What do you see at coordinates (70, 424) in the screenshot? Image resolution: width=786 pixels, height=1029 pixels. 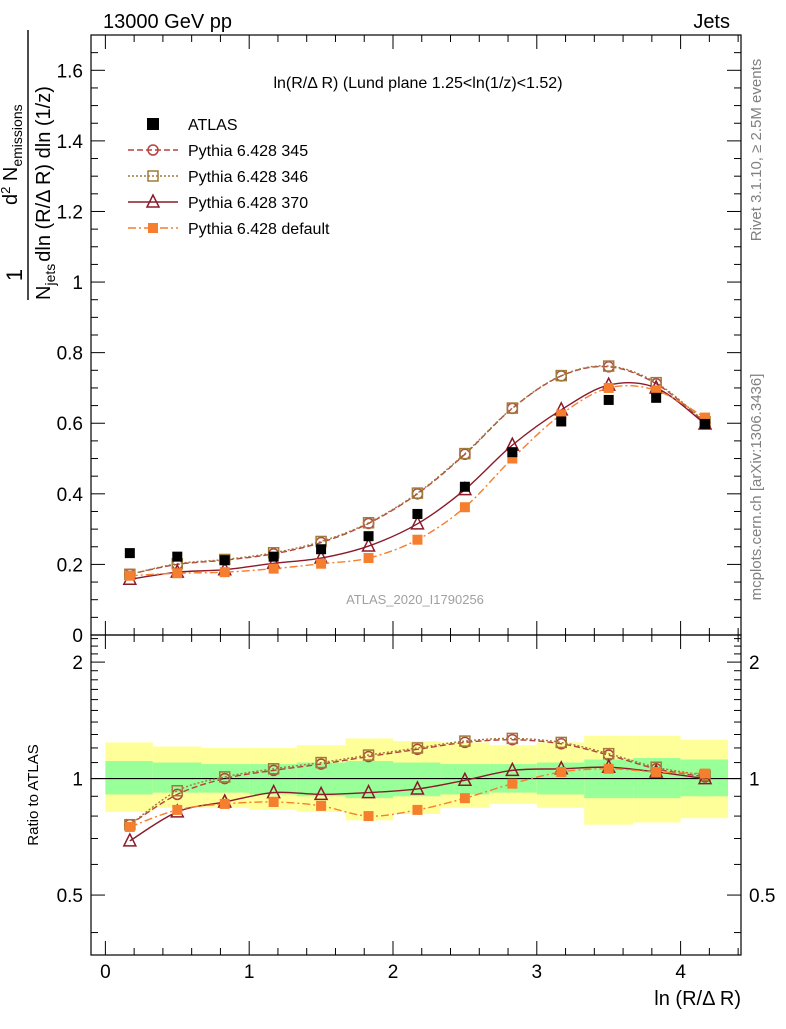 I see `main-ytick-label: 0.6` at bounding box center [70, 424].